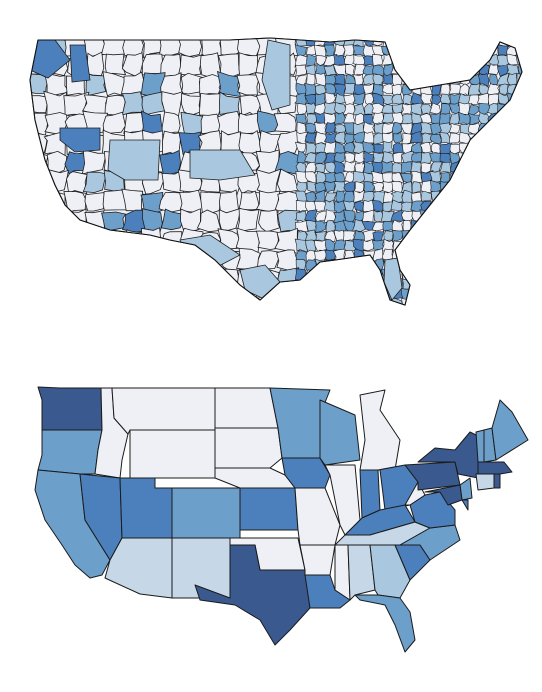 Image resolution: width=542 pixels, height=692 pixels. I want to click on state-fl, so click(385, 623).